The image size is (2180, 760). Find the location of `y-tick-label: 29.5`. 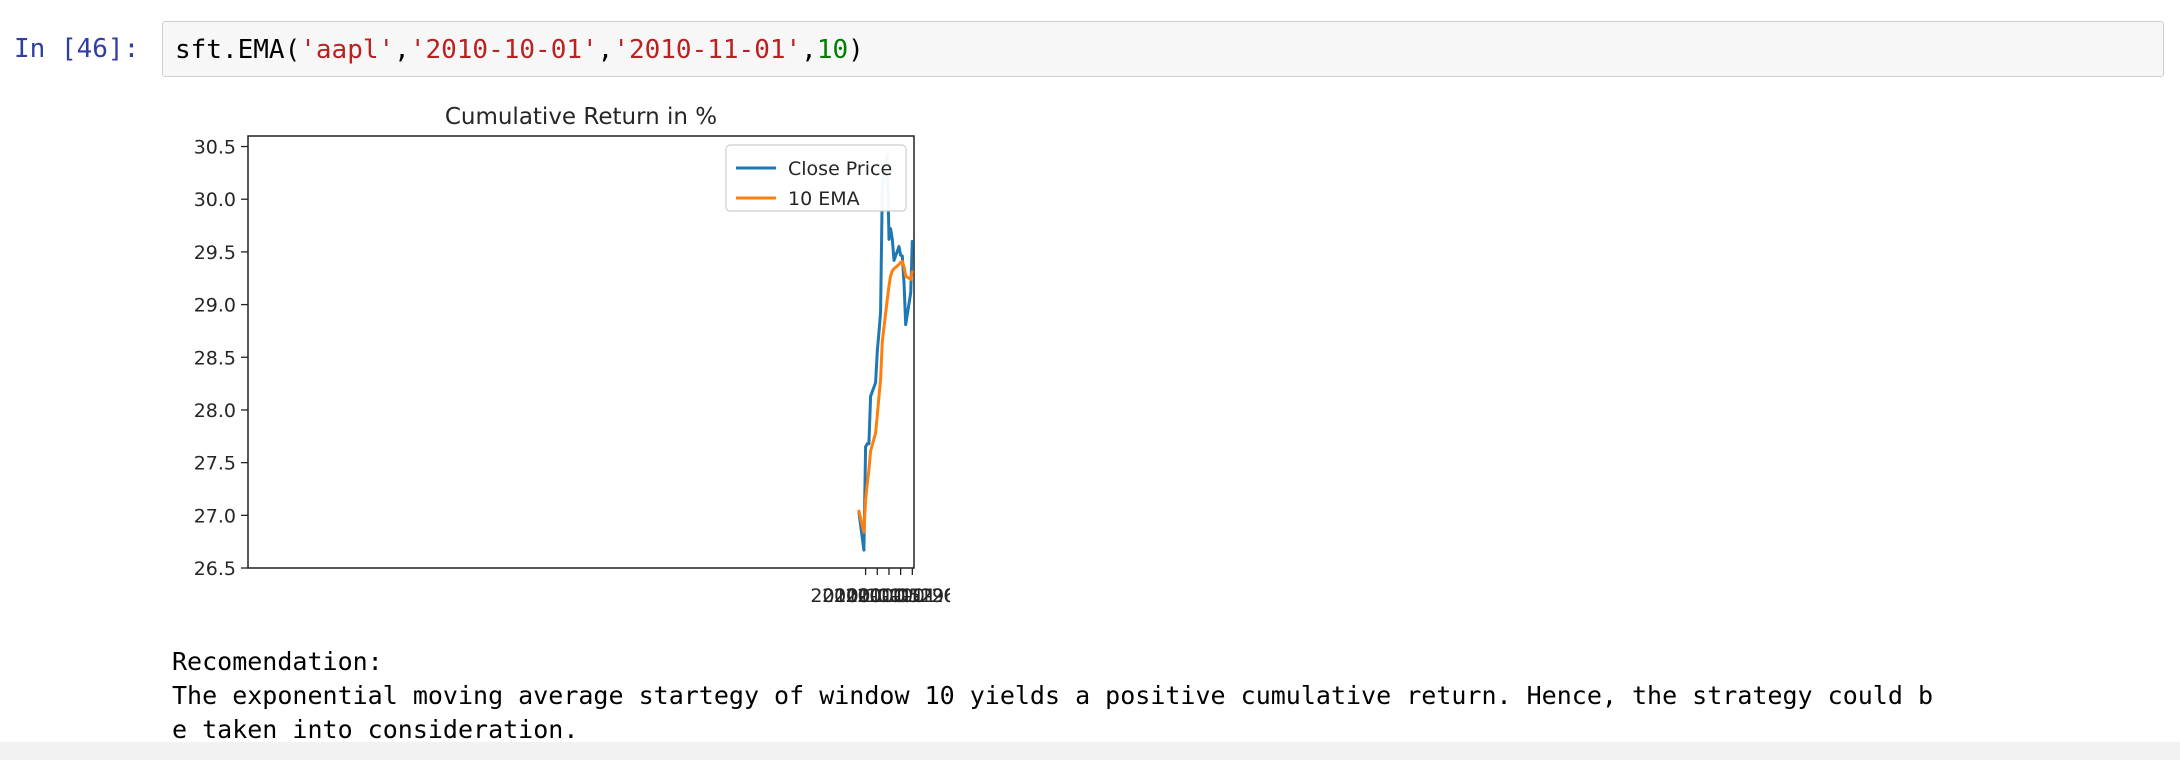

y-tick-label: 29.5 is located at coordinates (215, 253).